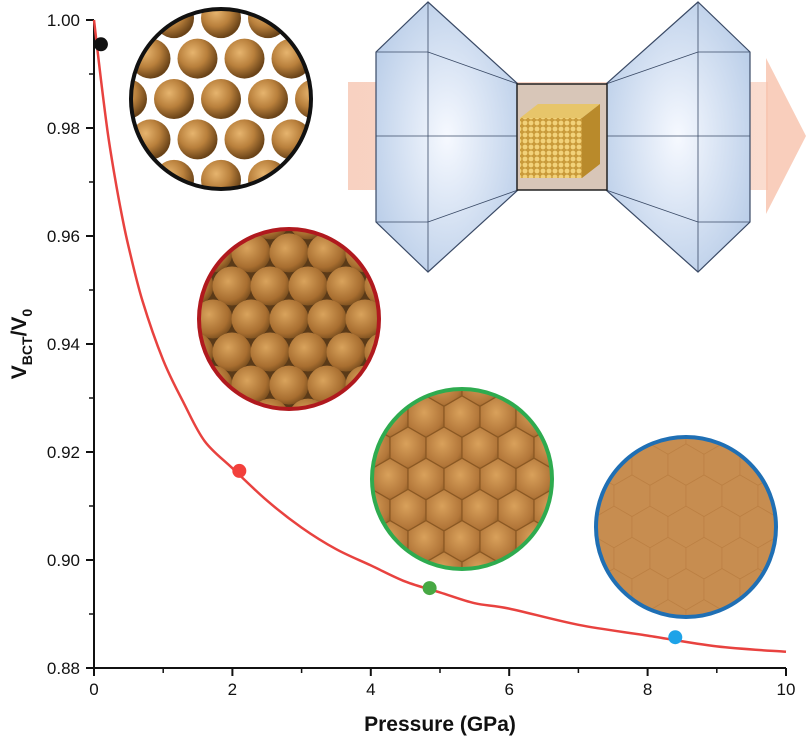  I want to click on y-tick-label: 0.94, so click(63, 344).